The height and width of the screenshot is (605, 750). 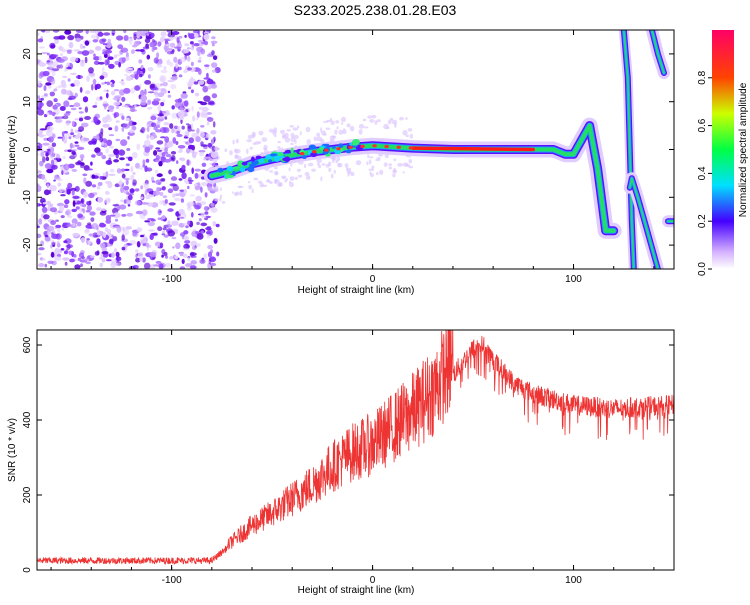 I want to click on ridge-blob, so click(x=281, y=157).